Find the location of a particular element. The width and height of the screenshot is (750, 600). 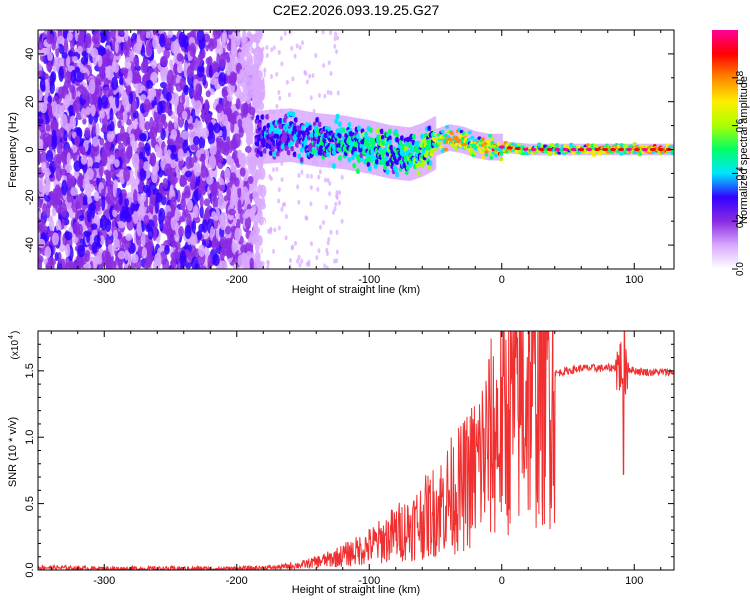

x-tick-label: 0 is located at coordinates (502, 280).